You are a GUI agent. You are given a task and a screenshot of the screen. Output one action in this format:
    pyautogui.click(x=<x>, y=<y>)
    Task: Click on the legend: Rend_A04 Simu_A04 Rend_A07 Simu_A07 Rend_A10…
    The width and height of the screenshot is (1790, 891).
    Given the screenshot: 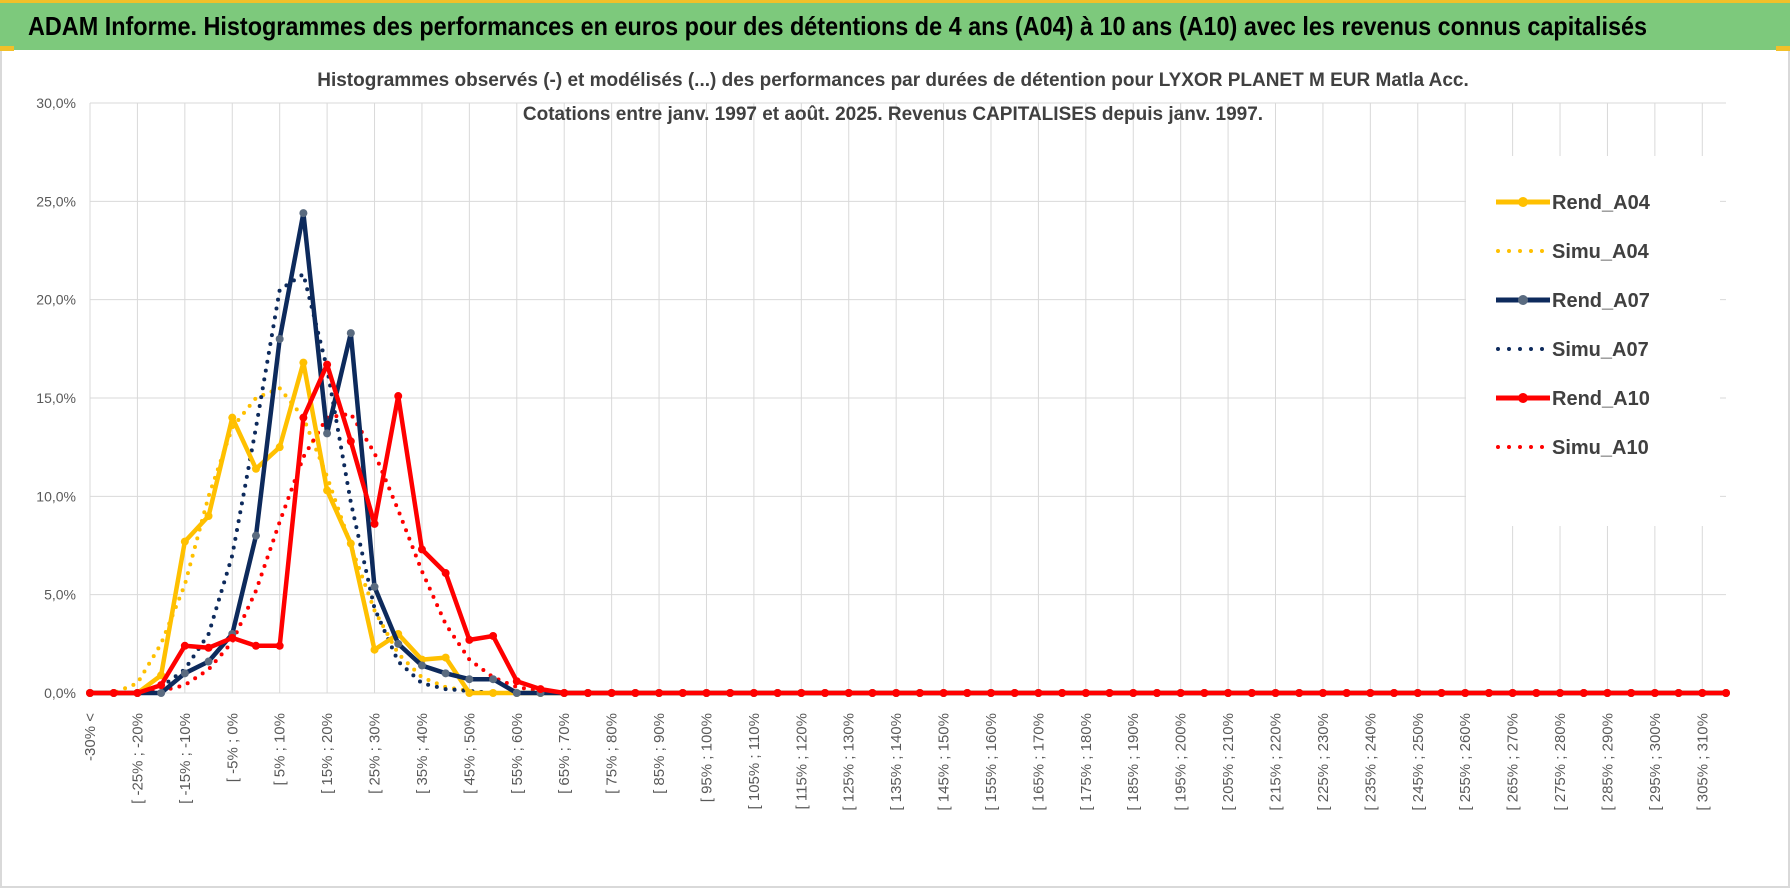 What is the action you would take?
    pyautogui.click(x=1593, y=341)
    